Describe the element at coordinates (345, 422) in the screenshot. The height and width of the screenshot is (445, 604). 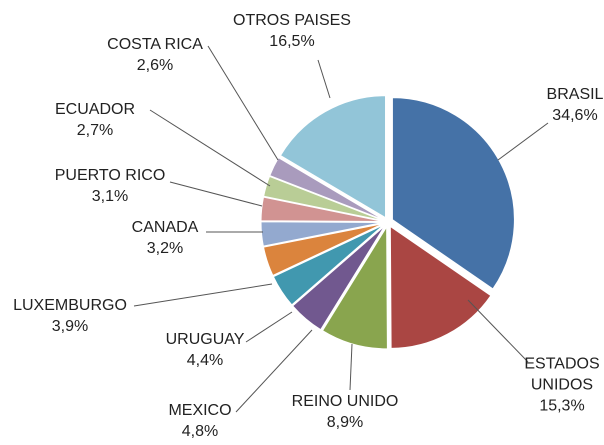
I see `value-label: 8,9%` at that location.